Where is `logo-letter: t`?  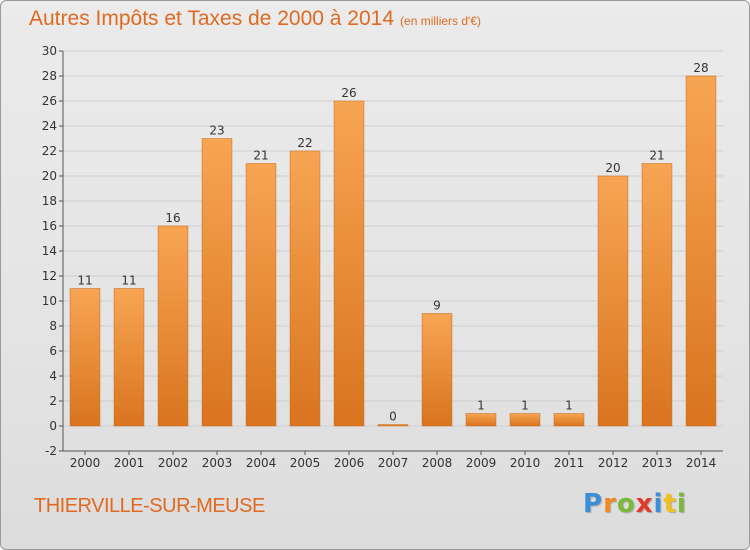 logo-letter: t is located at coordinates (670, 504).